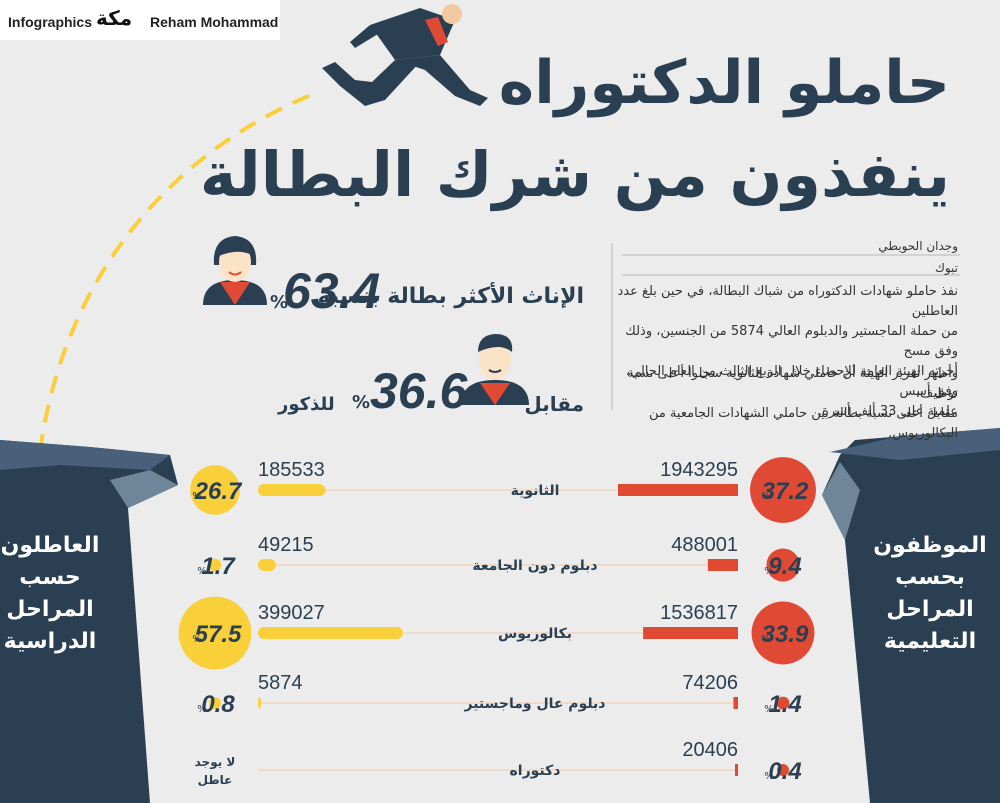 This screenshot has height=803, width=1000. Describe the element at coordinates (291, 470) in the screenshot. I see `unemployed-value-label: 185533` at that location.